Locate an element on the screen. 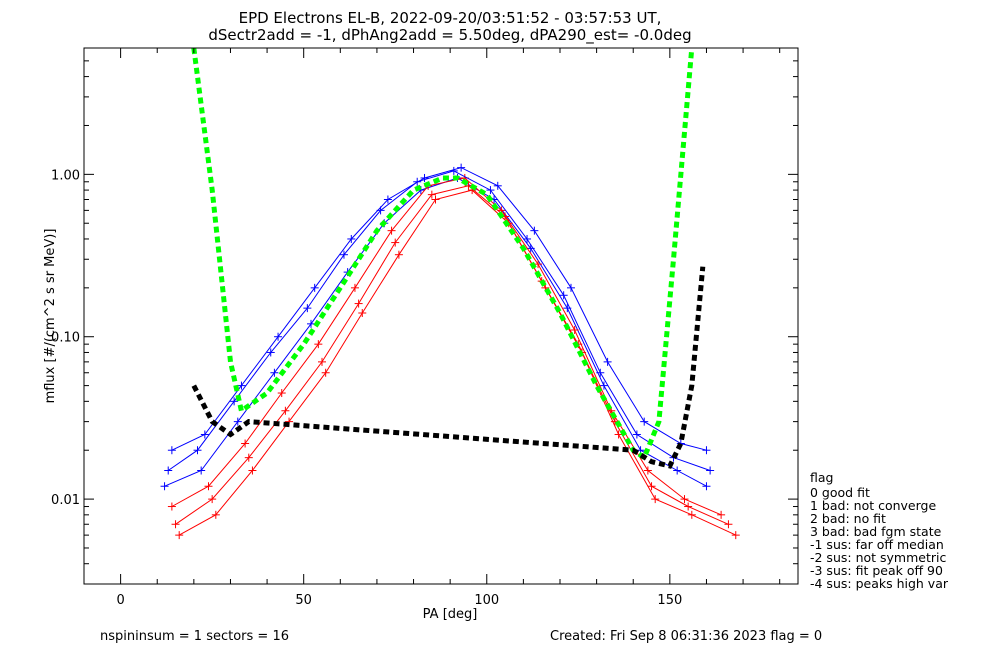  y-tick-label: 0.01 is located at coordinates (65, 500).